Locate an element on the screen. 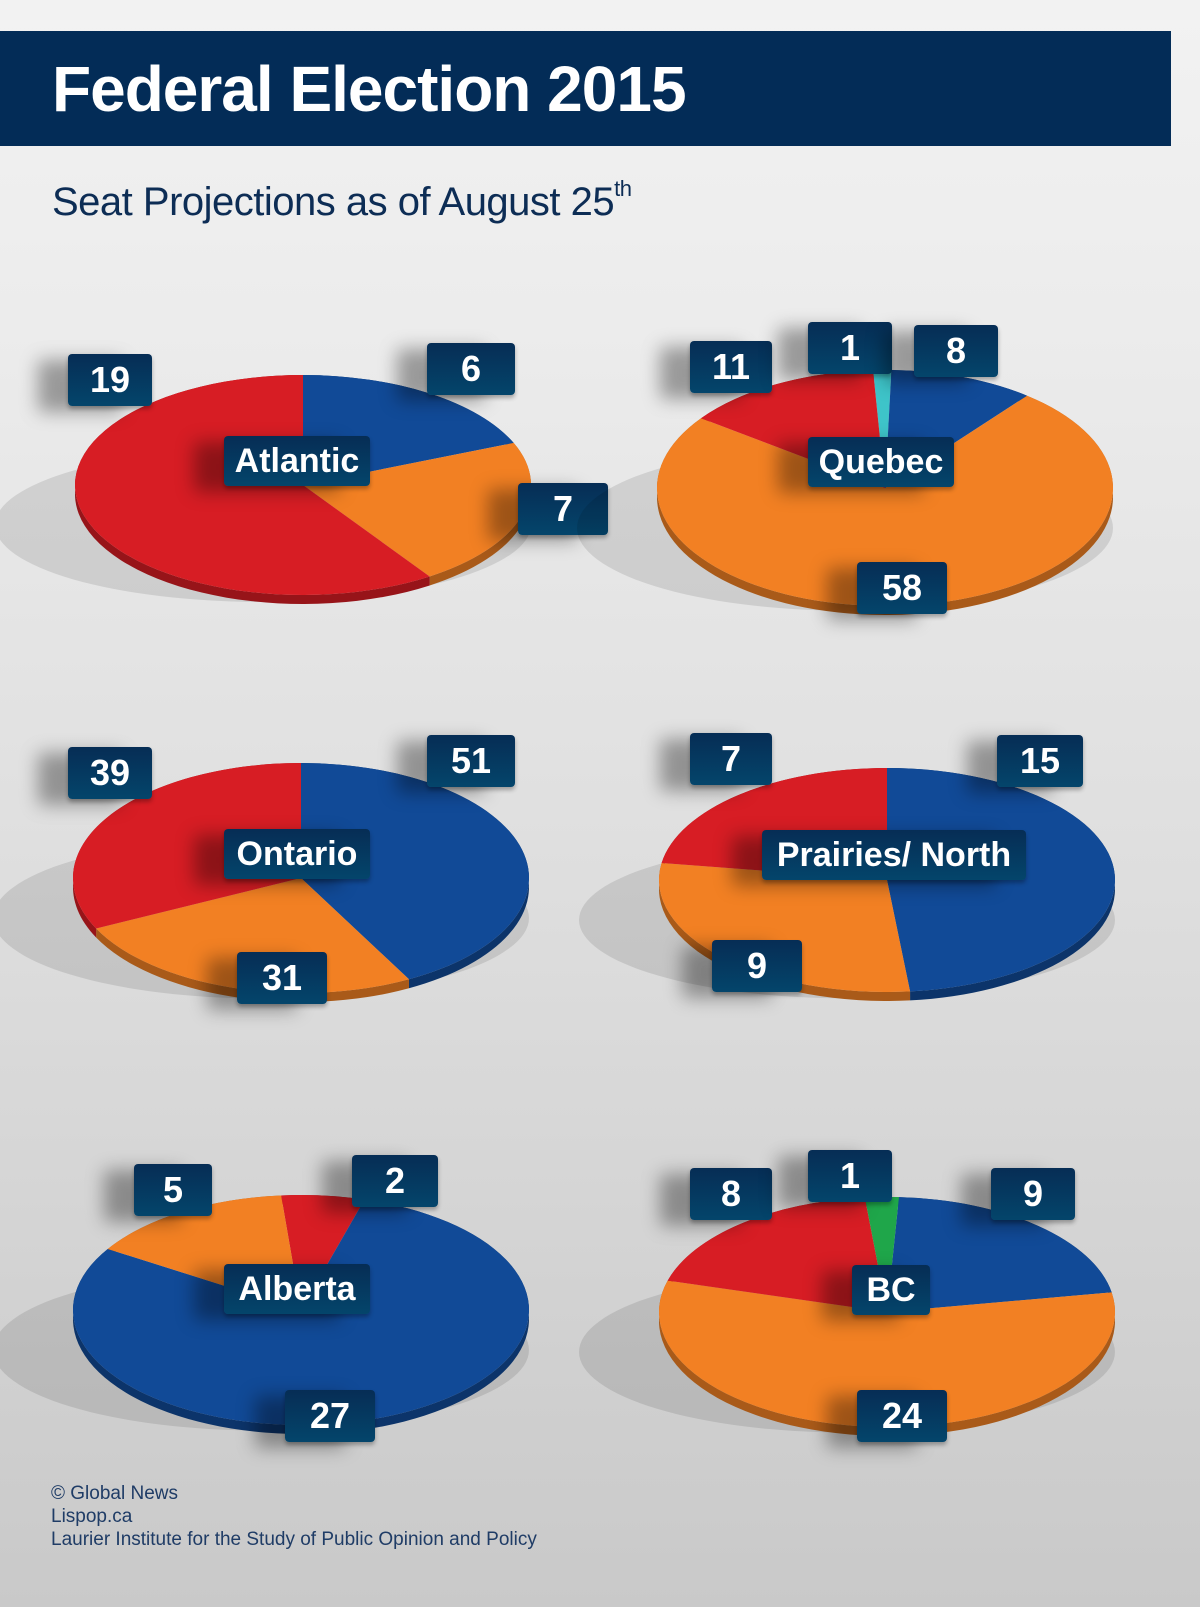 The height and width of the screenshot is (1607, 1200). ontario-seat-count-tag: 39 is located at coordinates (110, 773).